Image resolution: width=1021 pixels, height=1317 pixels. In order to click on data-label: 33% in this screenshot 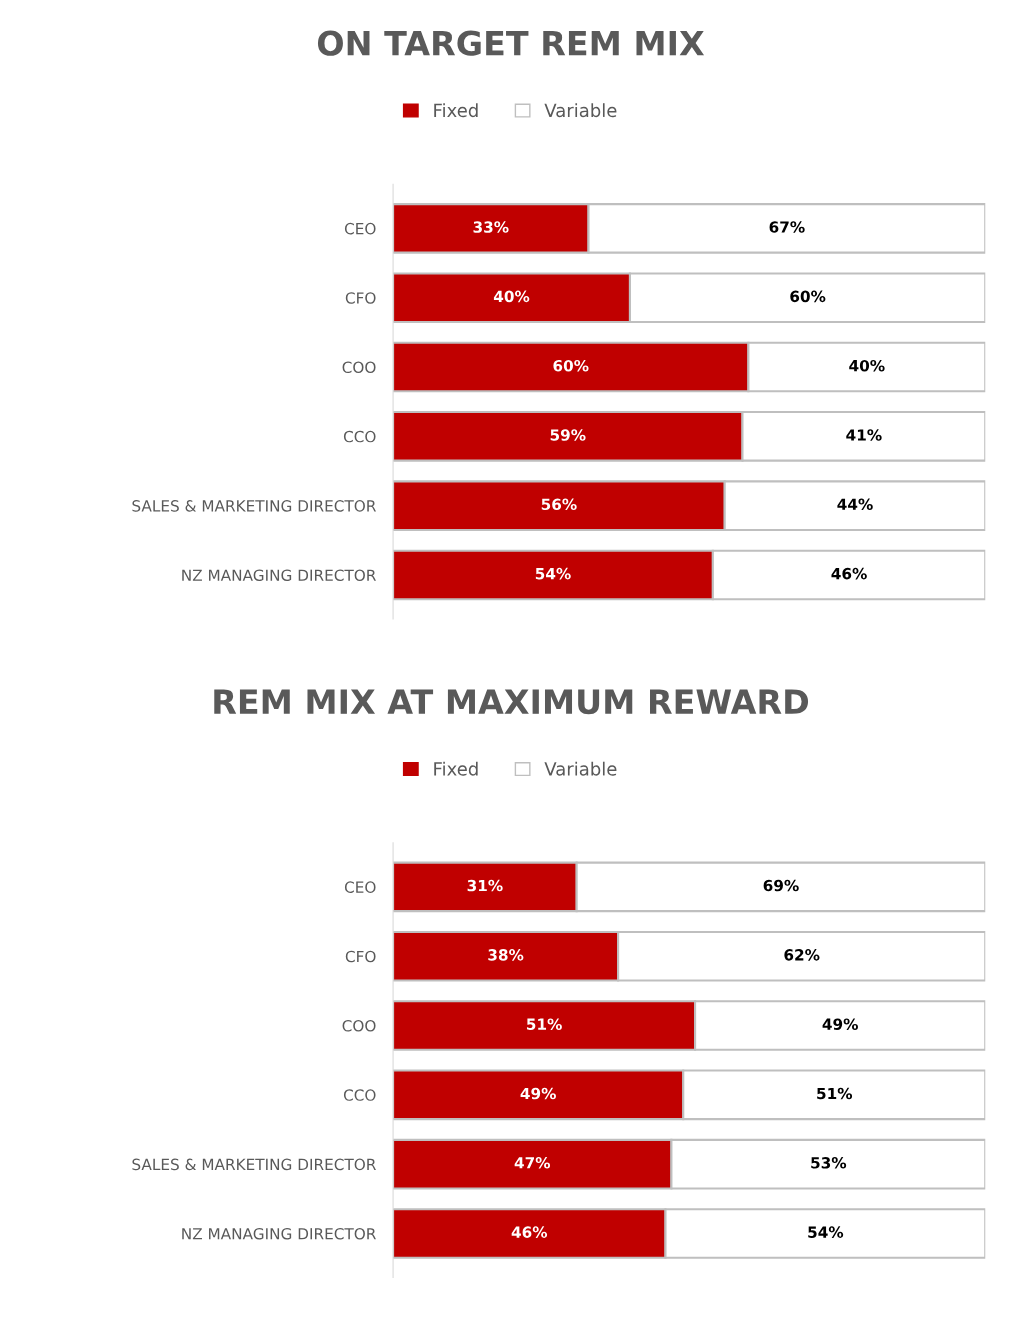, I will do `click(491, 227)`.